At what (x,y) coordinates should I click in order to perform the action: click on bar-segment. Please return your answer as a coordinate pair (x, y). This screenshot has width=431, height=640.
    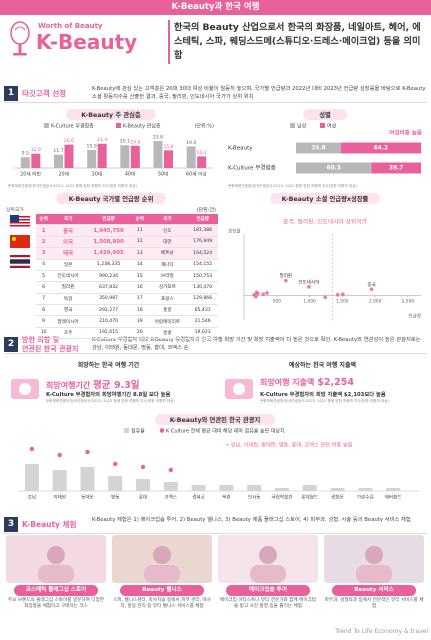
    Looking at the image, I should click on (380, 148).